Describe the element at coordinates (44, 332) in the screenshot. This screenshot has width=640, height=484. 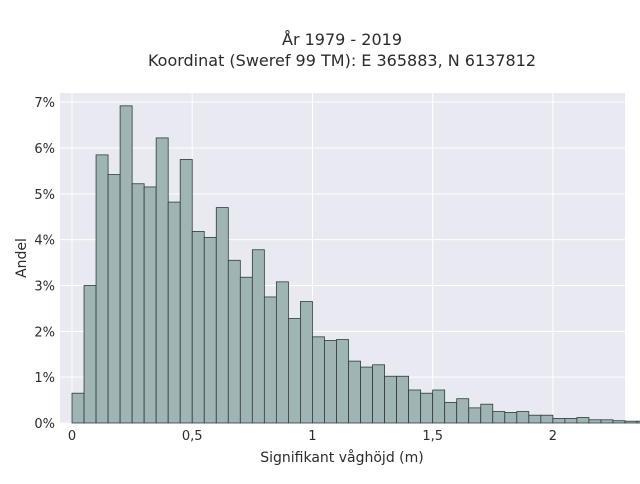
I see `y-tick-label: 2%` at that location.